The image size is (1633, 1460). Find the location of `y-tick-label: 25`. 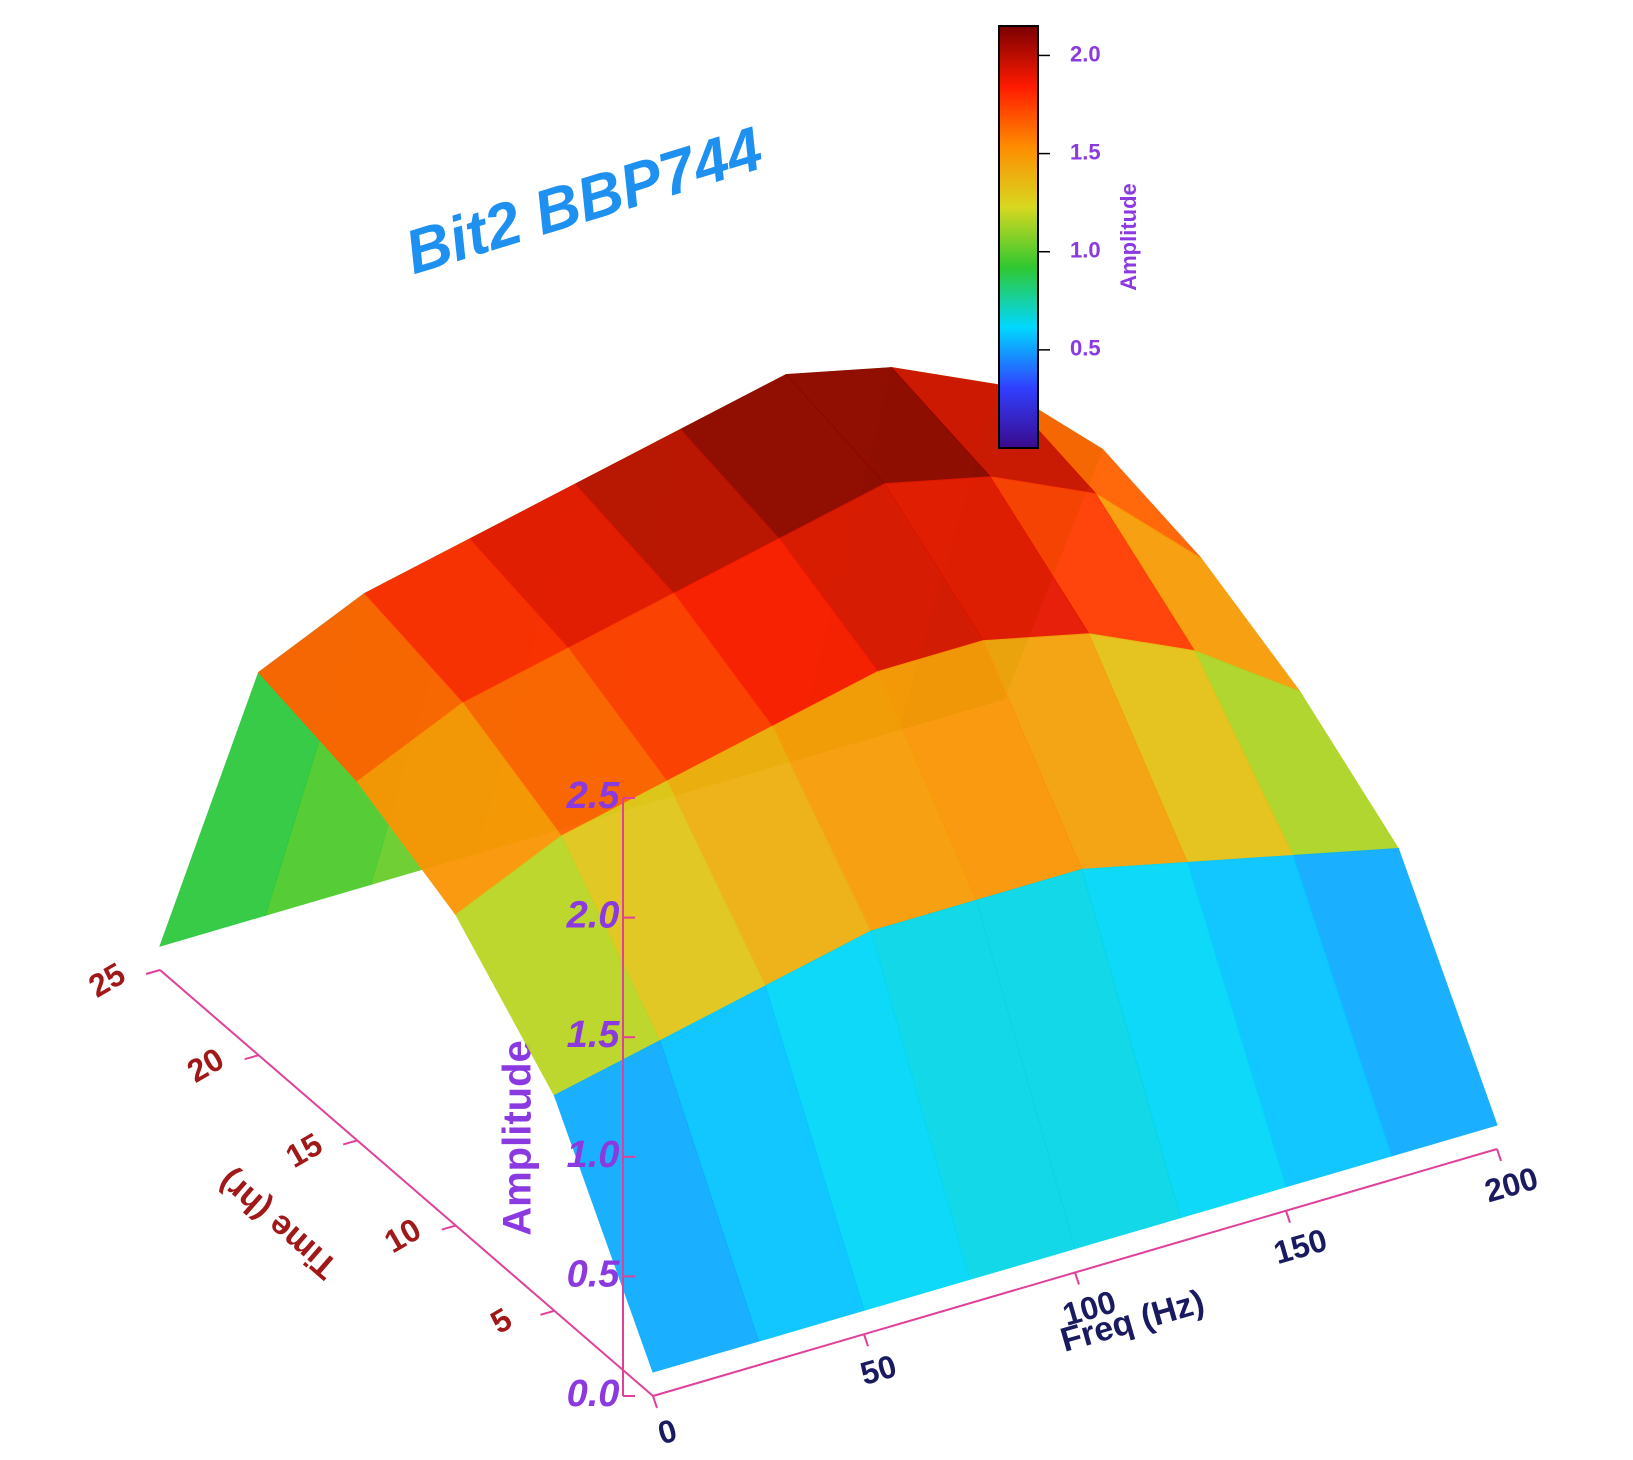

y-tick-label: 25 is located at coordinates (106, 979).